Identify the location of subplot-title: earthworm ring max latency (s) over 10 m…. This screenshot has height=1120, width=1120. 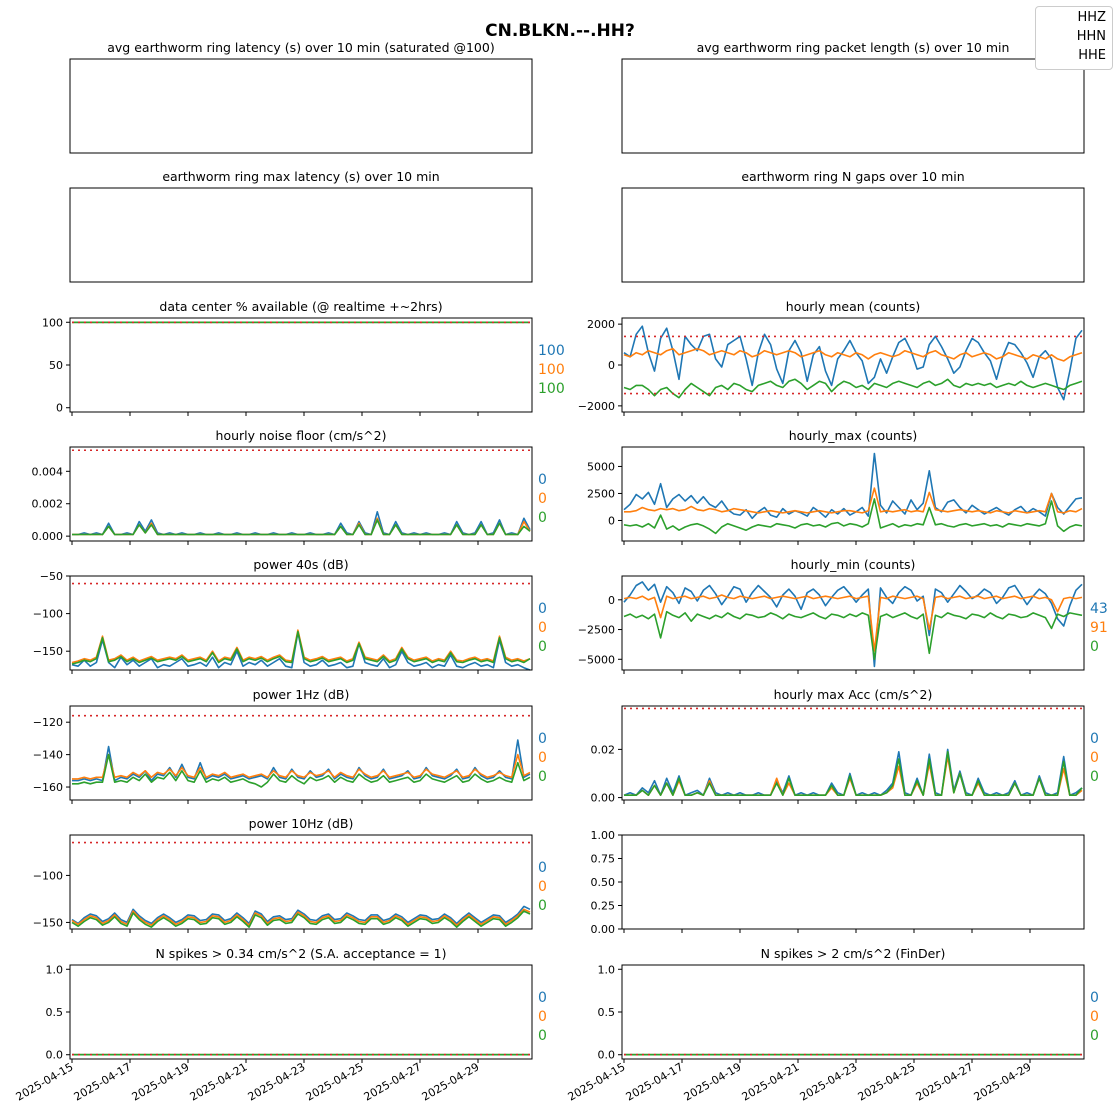
(300, 176).